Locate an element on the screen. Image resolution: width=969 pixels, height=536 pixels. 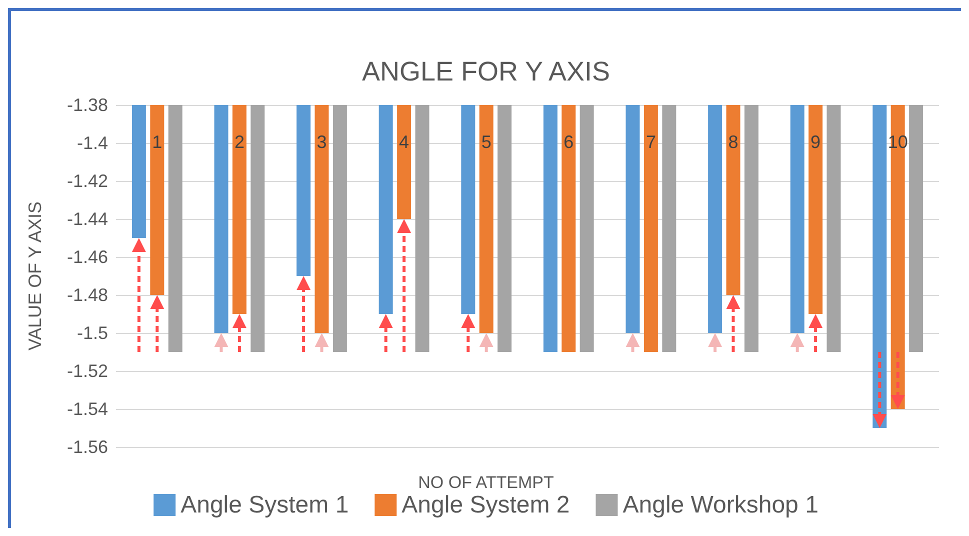
y-tick-label: -1.46 is located at coordinates (87, 257).